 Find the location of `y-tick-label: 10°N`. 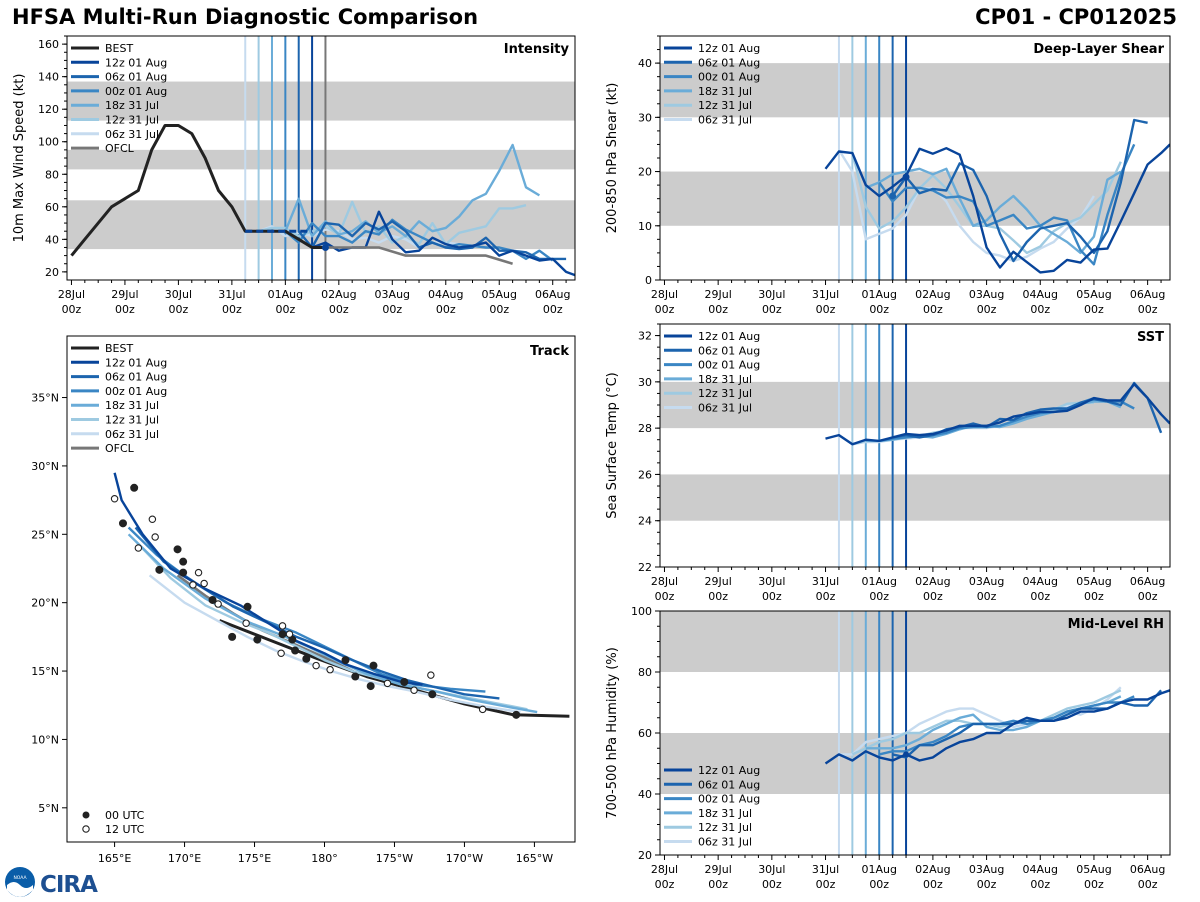

y-tick-label: 10°N is located at coordinates (45, 739).